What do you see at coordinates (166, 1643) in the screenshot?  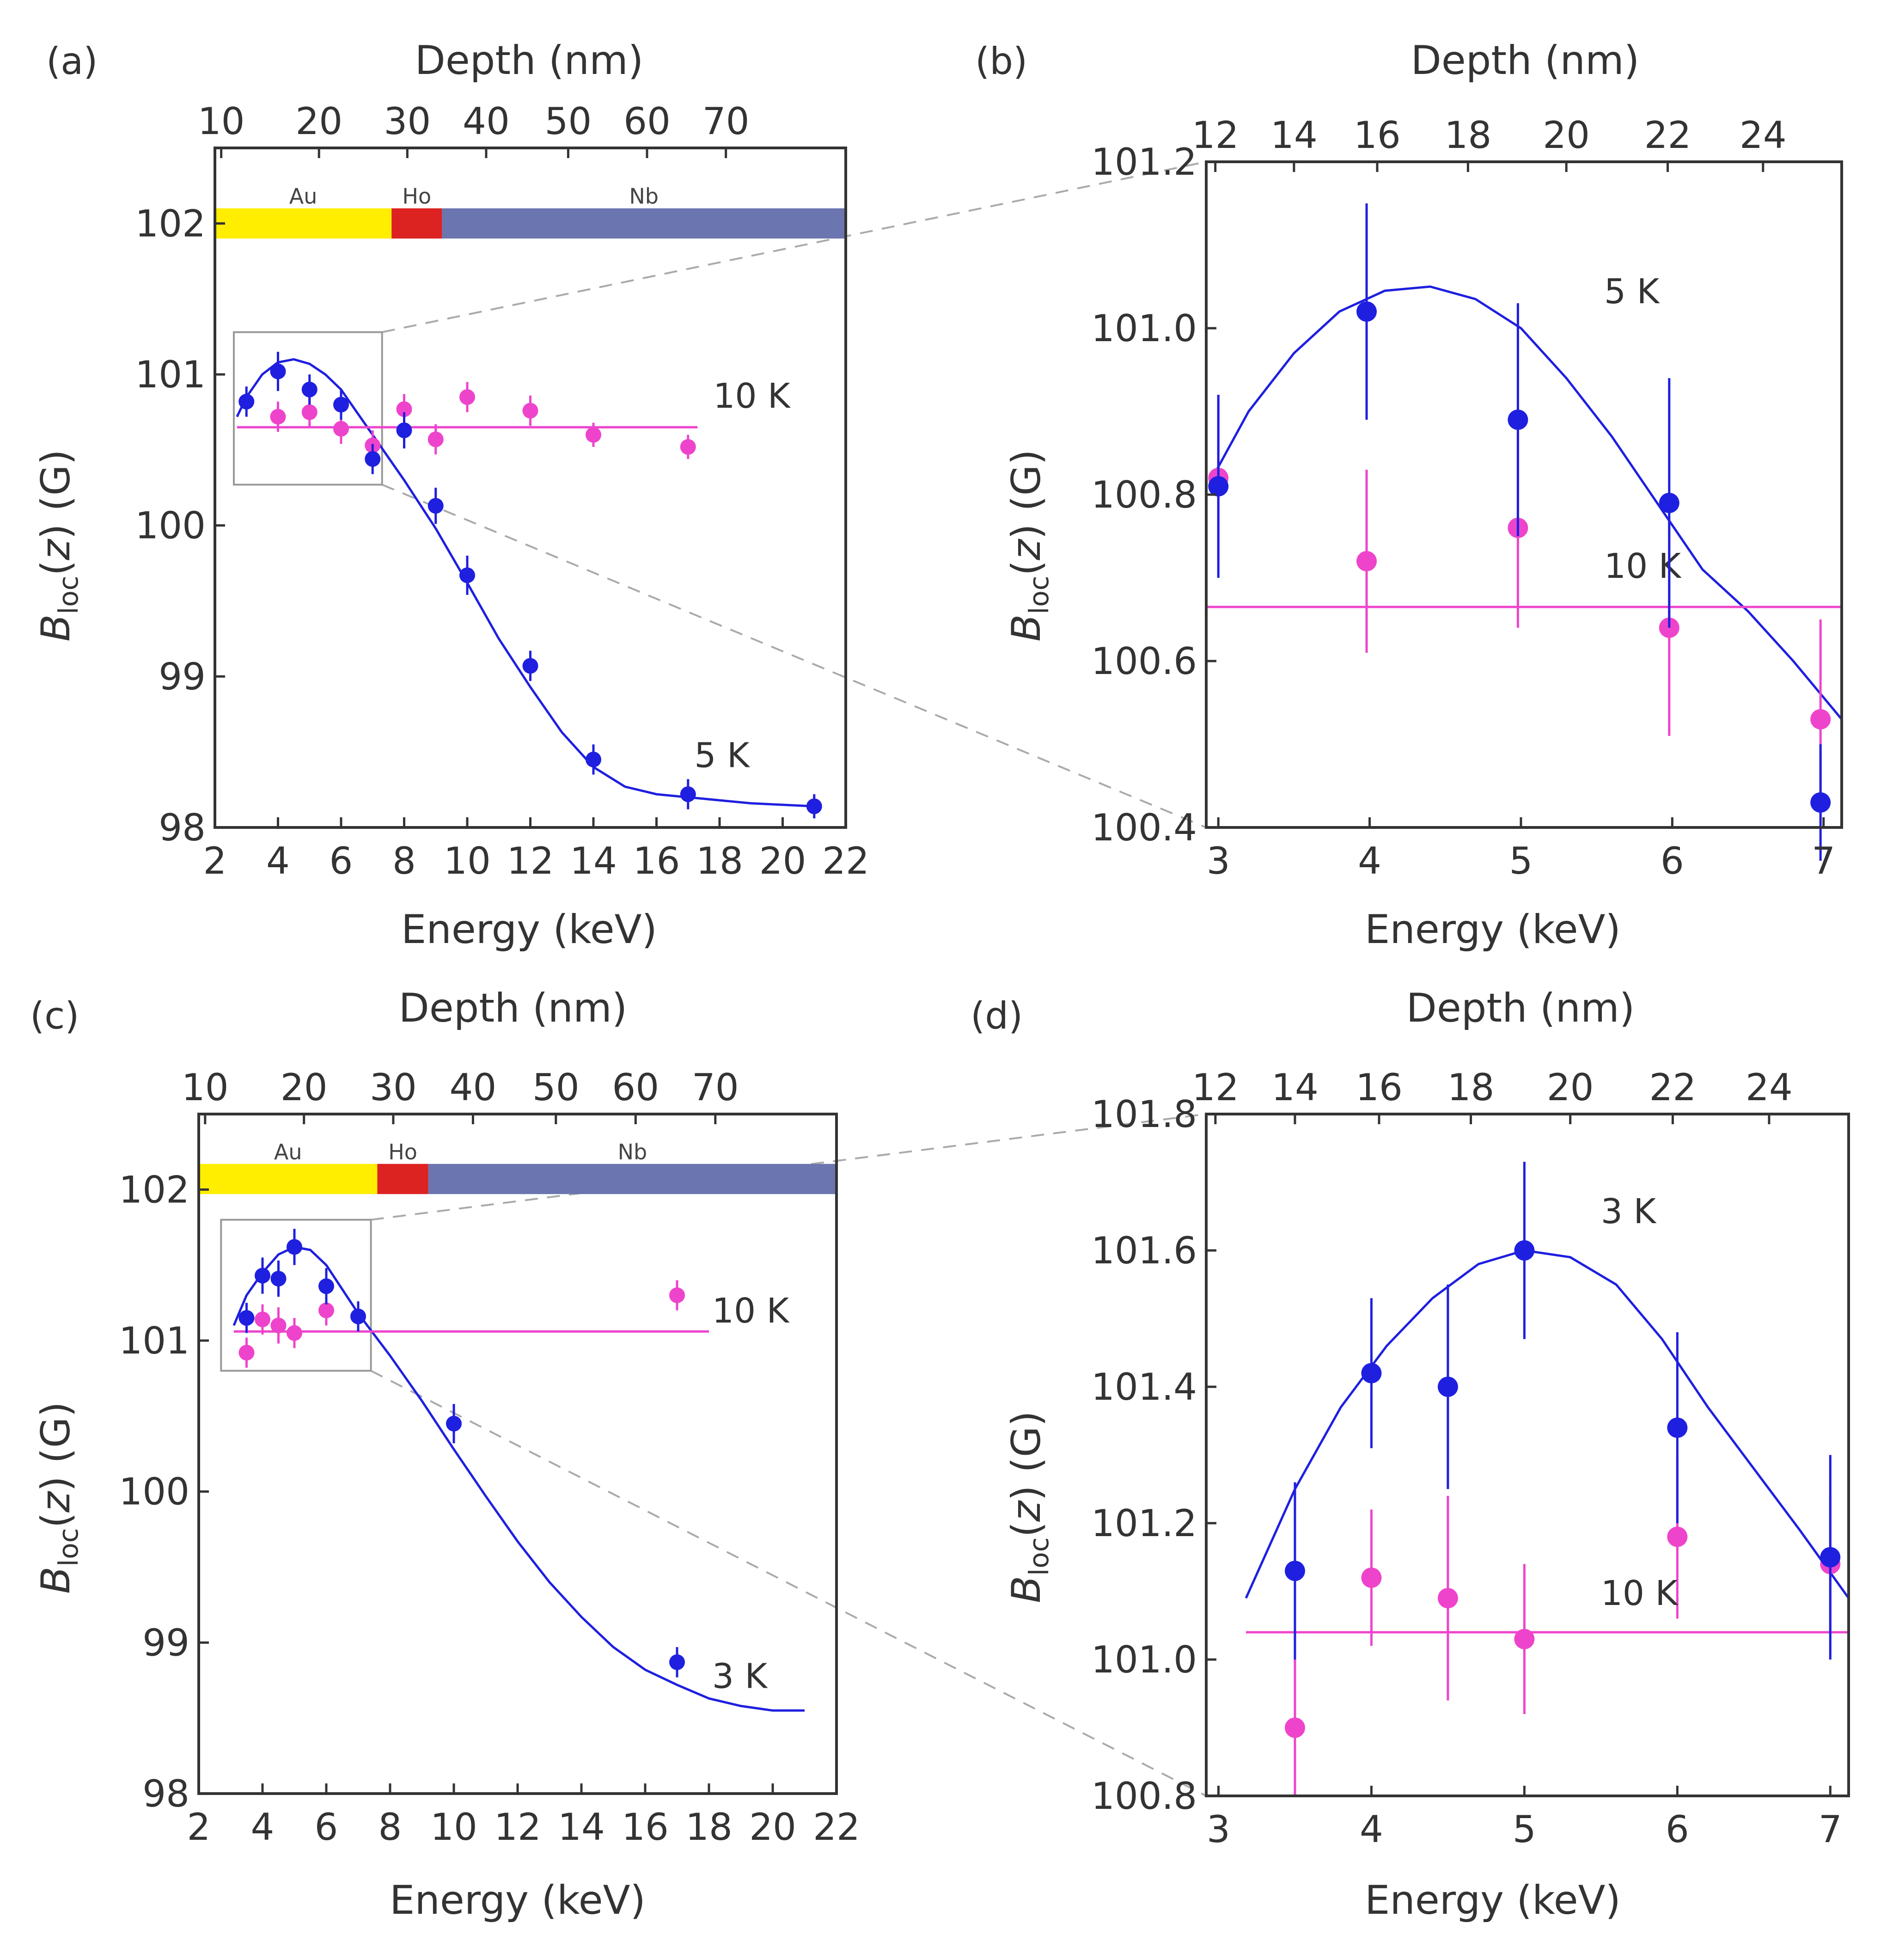 I see `y-tick-label-c: 99` at bounding box center [166, 1643].